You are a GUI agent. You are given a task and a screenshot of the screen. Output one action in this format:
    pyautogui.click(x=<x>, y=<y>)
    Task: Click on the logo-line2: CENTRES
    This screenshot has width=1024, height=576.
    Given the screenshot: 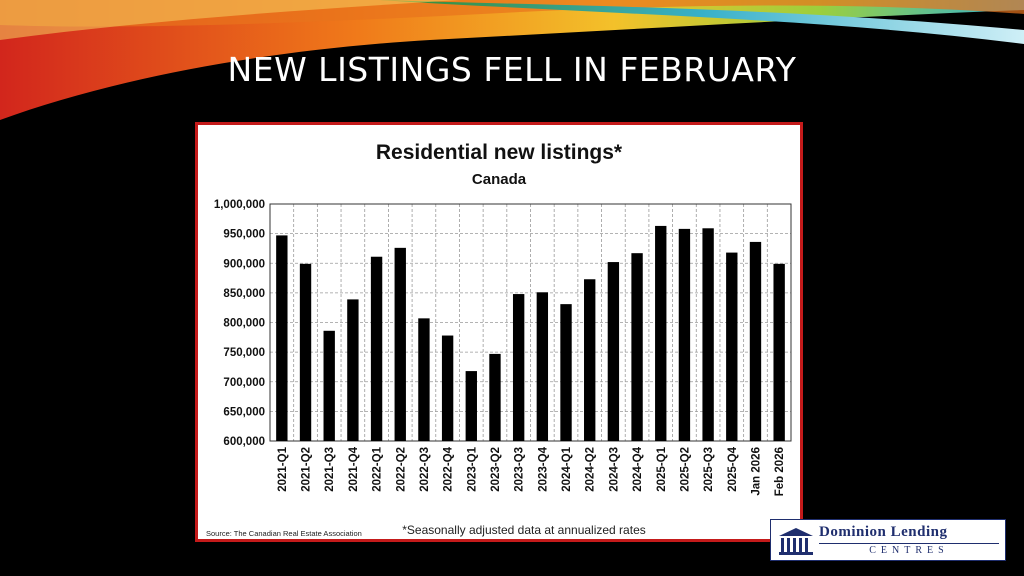 What is the action you would take?
    pyautogui.click(x=909, y=550)
    